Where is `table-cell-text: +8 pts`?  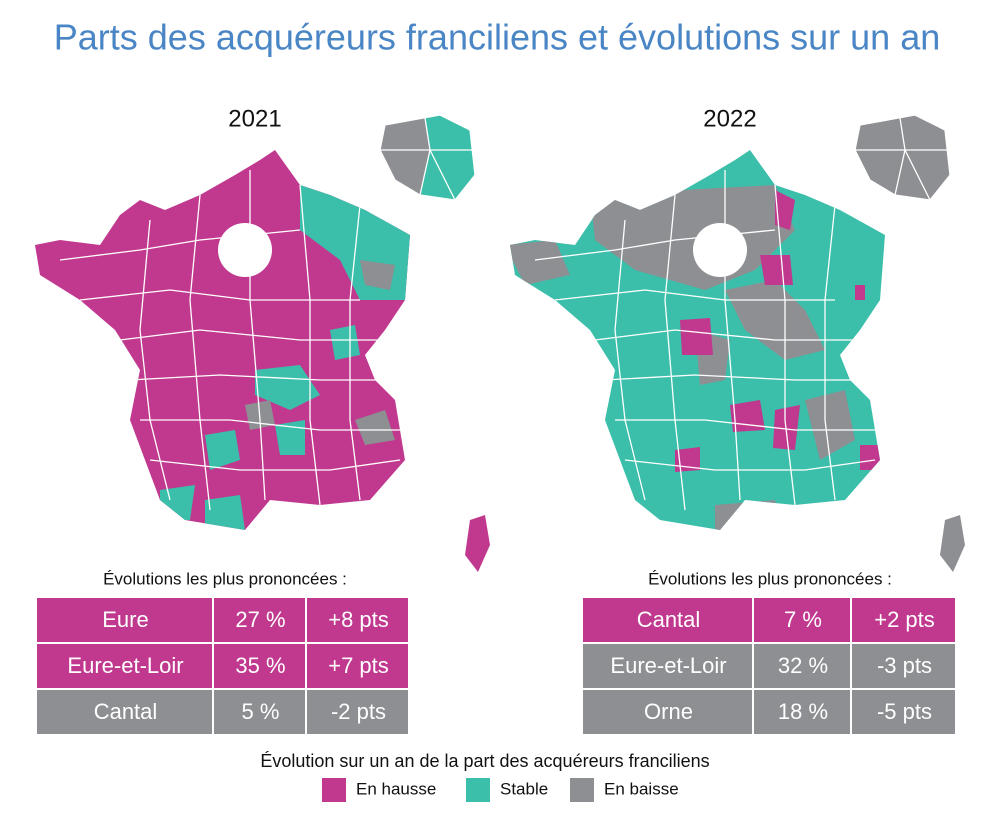
table-cell-text: +8 pts is located at coordinates (358, 619).